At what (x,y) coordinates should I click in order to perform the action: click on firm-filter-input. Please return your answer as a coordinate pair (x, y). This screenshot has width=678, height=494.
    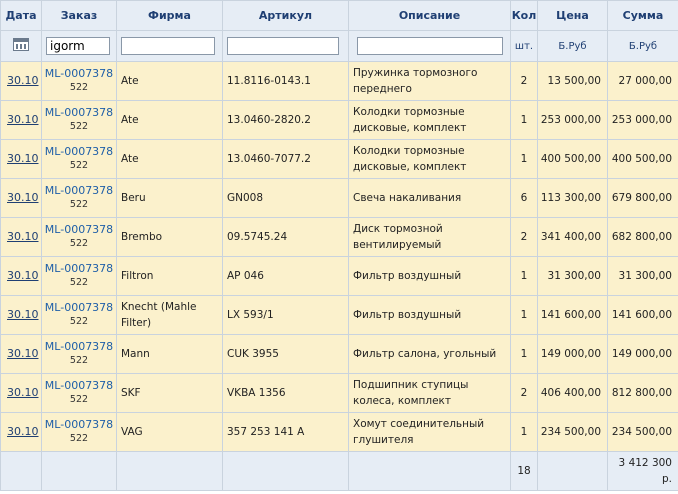
    Looking at the image, I should click on (168, 46).